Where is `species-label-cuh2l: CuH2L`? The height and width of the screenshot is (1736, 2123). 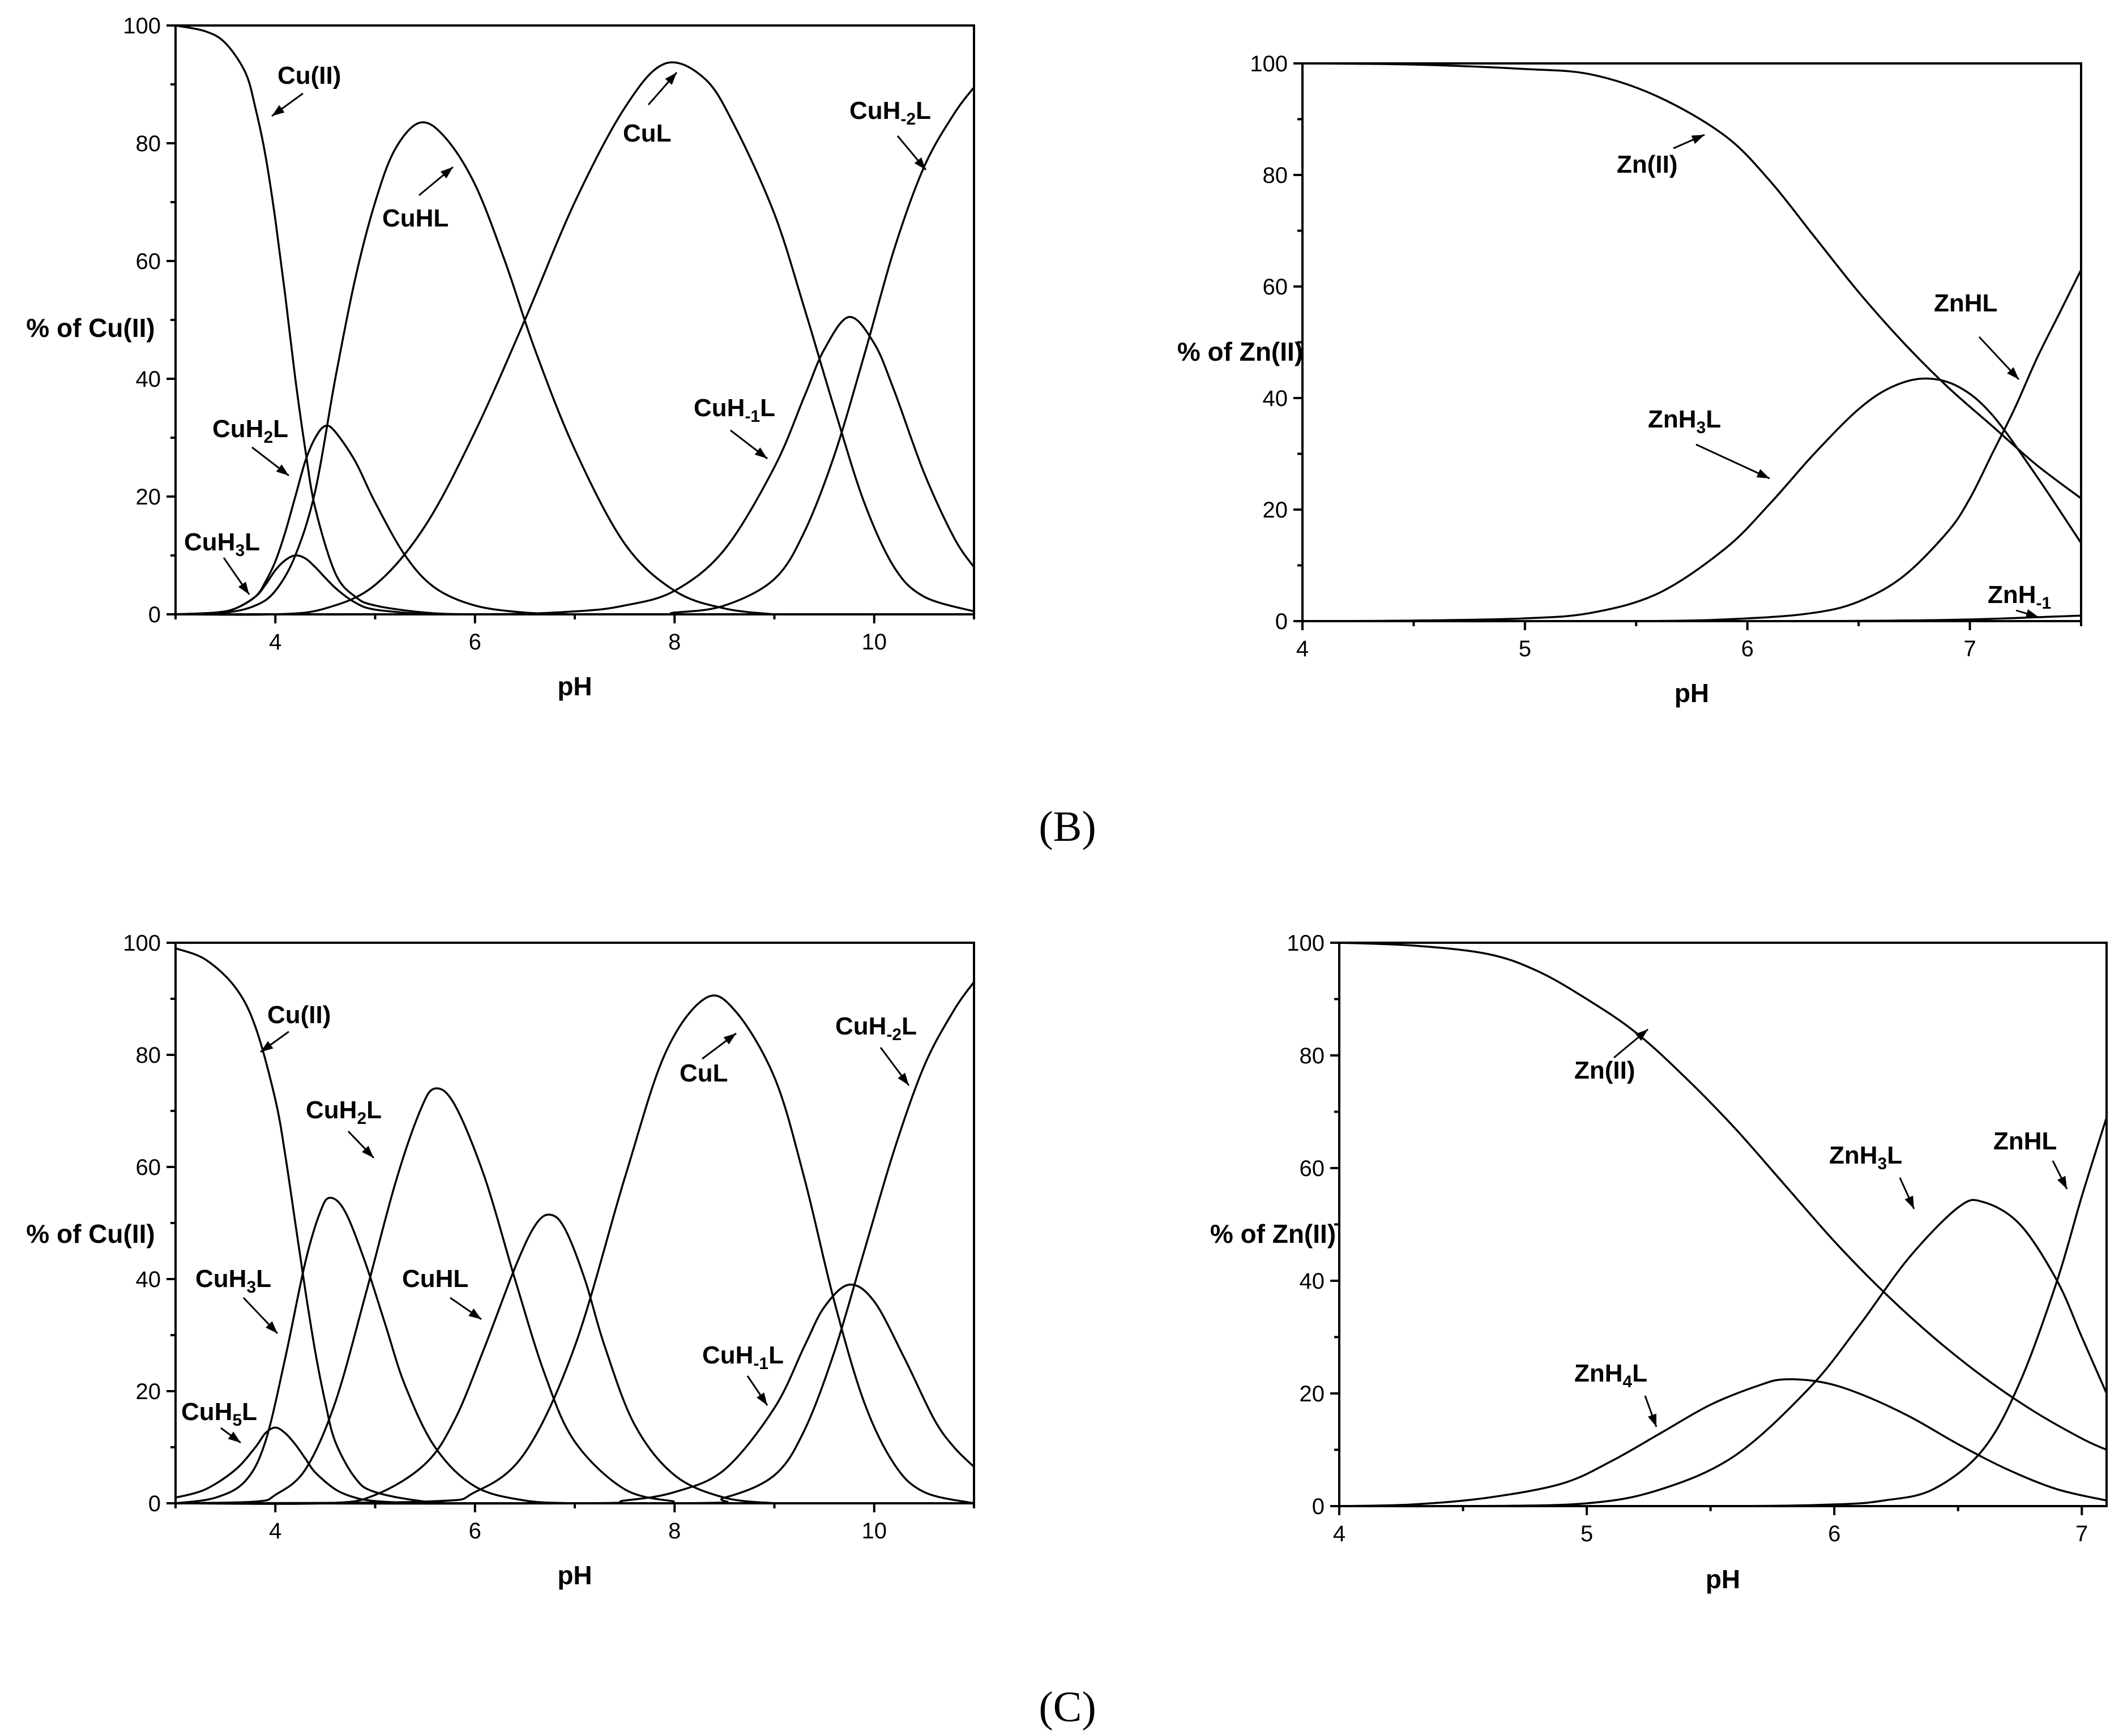
species-label-cuh2l: CuH2L is located at coordinates (344, 1112).